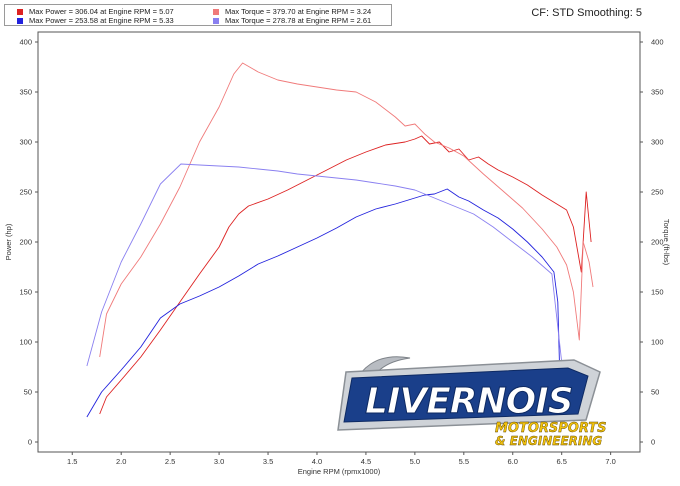 The width and height of the screenshot is (680, 486). I want to click on y2-tick-label: 200, so click(657, 242).